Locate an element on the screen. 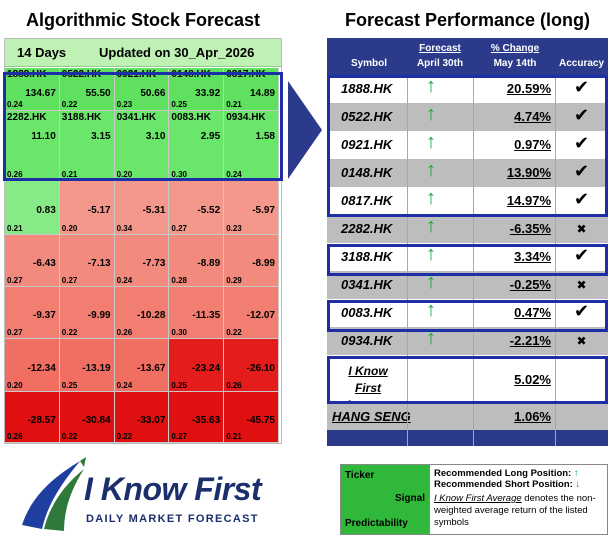  row-symbol: 0341.HK is located at coordinates (367, 284).